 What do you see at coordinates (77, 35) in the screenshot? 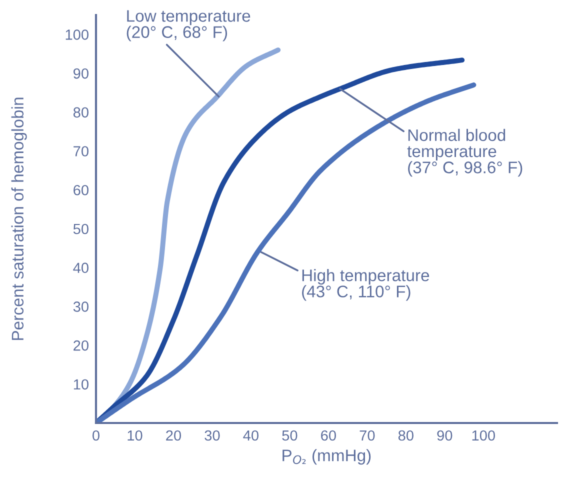
I see `y-tick-label: 100` at bounding box center [77, 35].